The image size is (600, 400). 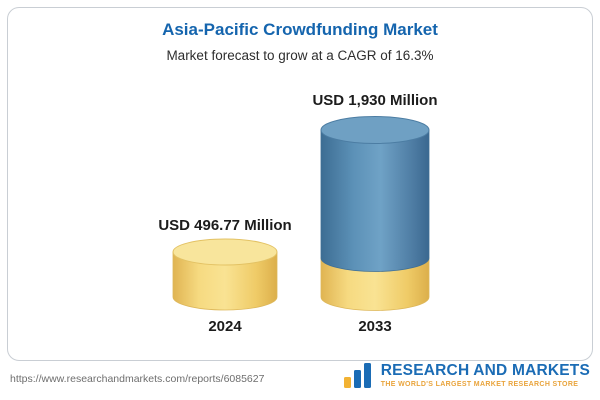 What do you see at coordinates (375, 284) in the screenshot?
I see `bar-2033-base-segment` at bounding box center [375, 284].